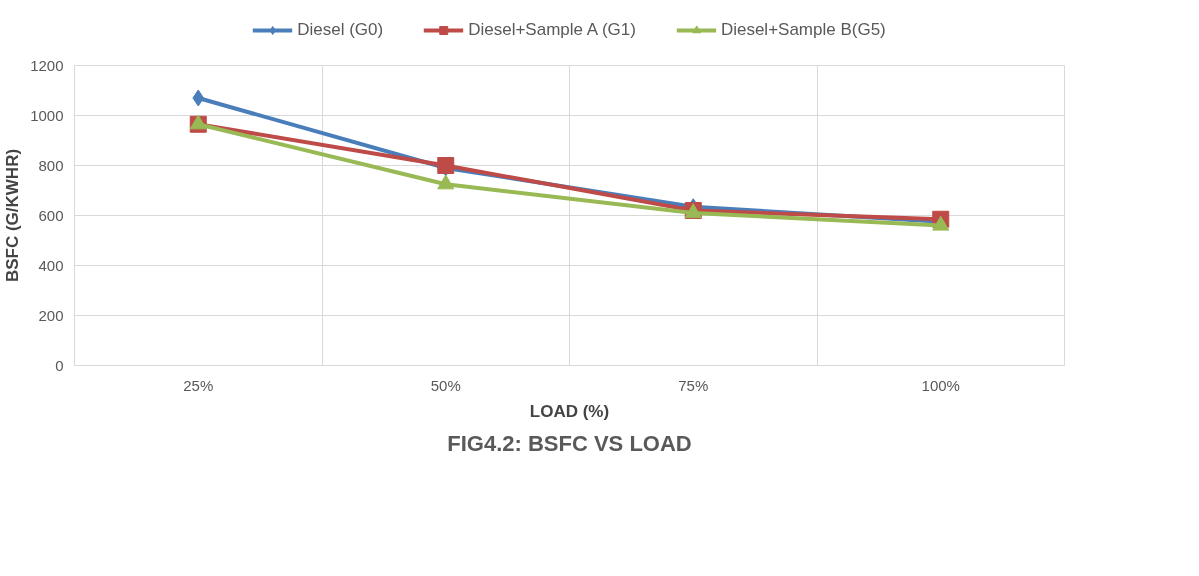  I want to click on x-tick-label: 75%, so click(693, 385).